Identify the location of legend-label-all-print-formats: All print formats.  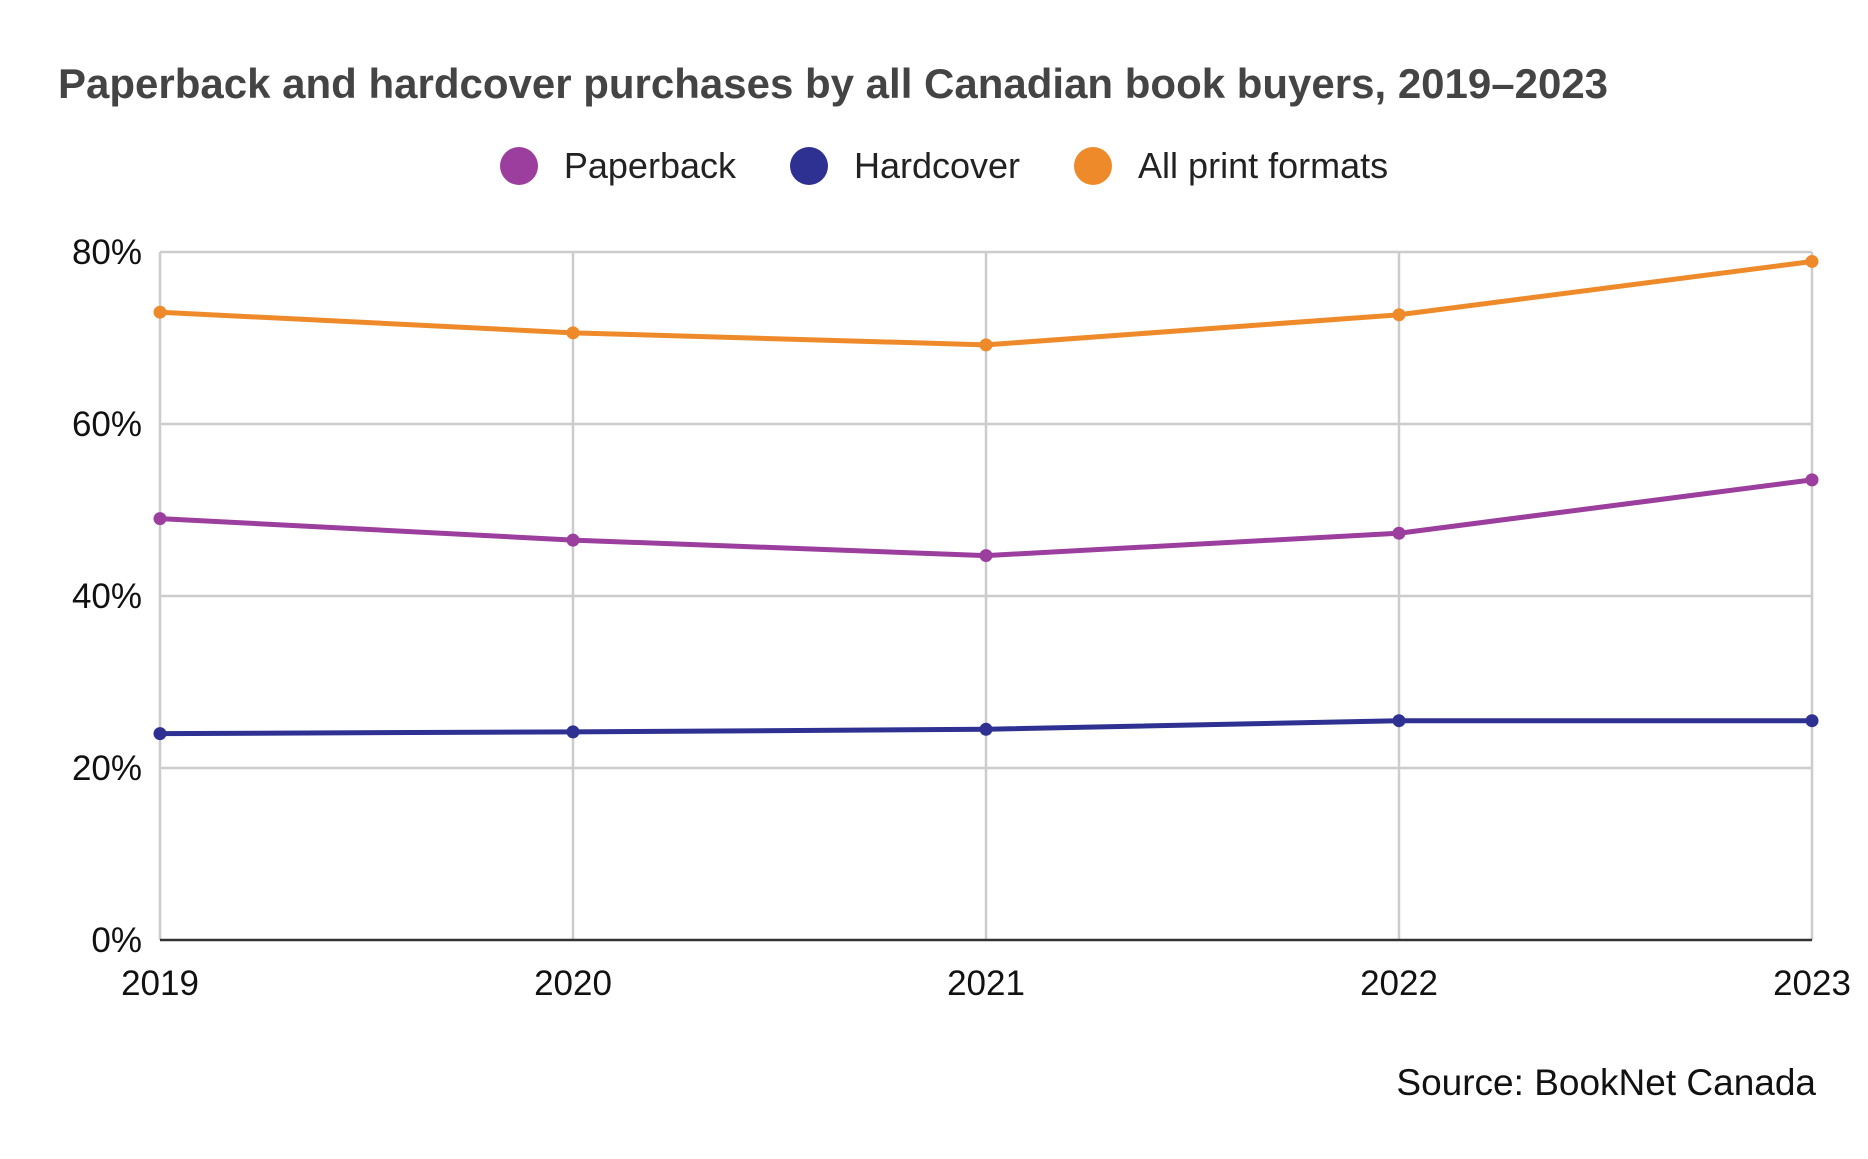
(1263, 165).